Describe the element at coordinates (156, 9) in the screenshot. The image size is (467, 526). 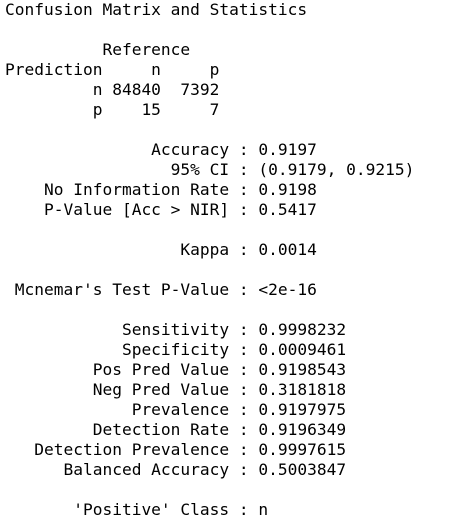
I see `console-line-title: Confusion Matrix and Statistics` at that location.